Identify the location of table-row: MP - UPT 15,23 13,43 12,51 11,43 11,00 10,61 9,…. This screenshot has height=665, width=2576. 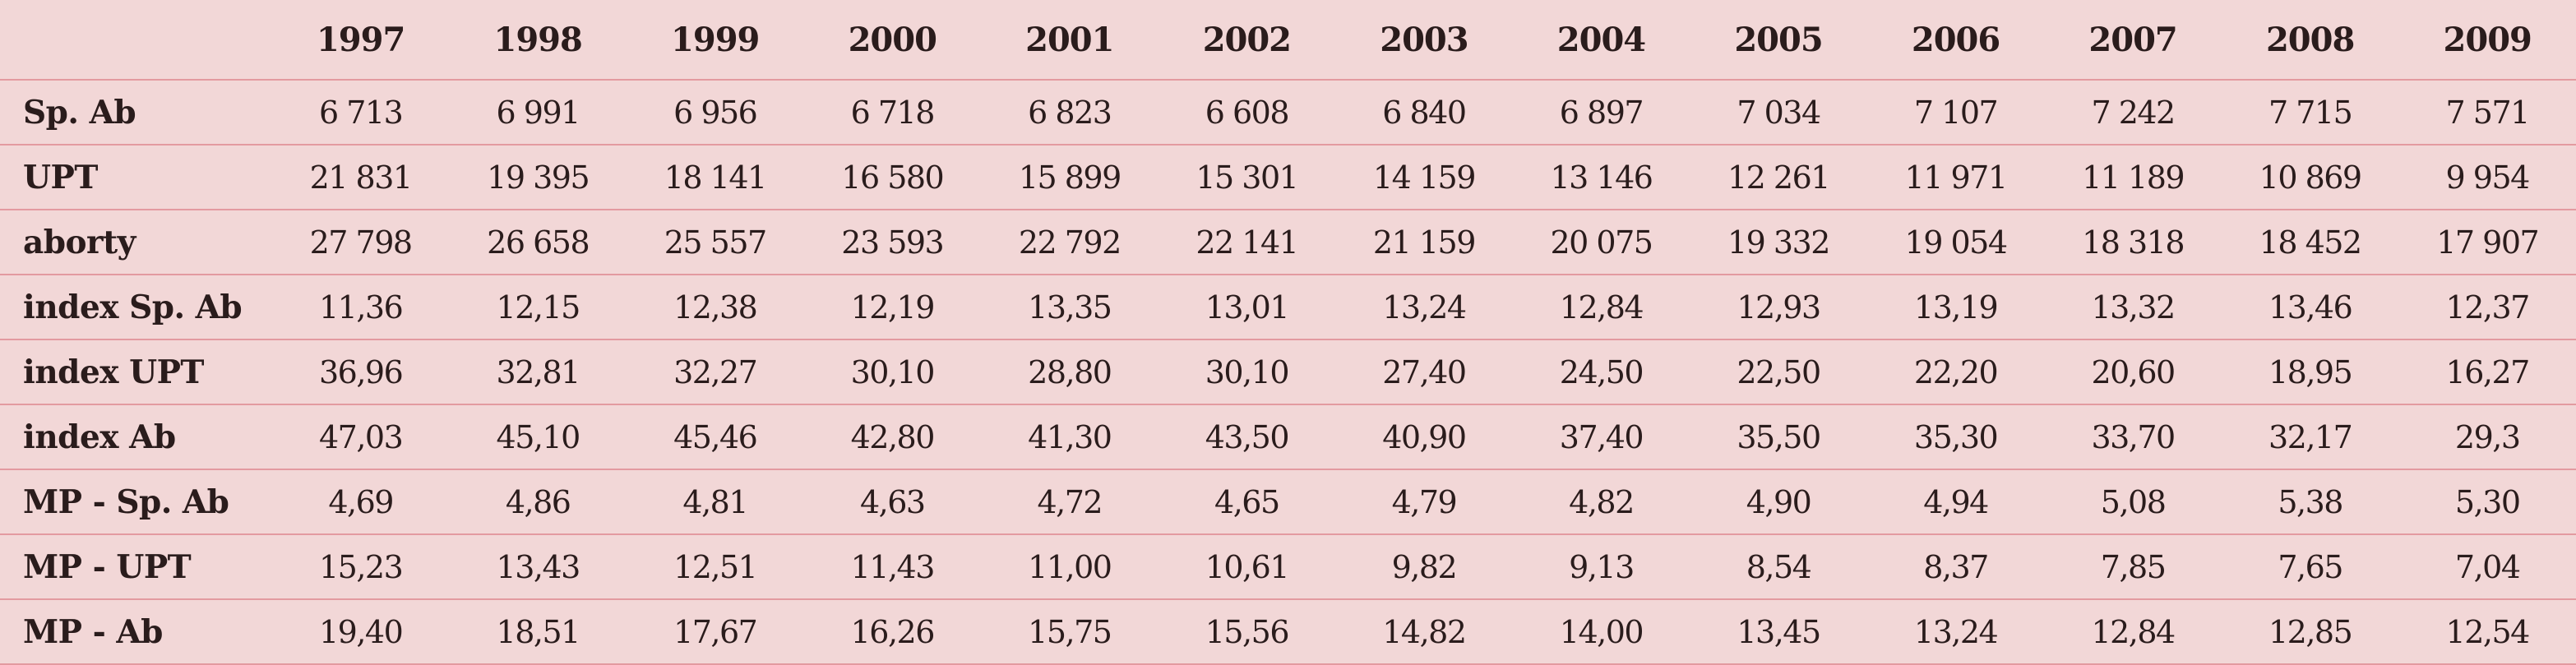
(1288, 567).